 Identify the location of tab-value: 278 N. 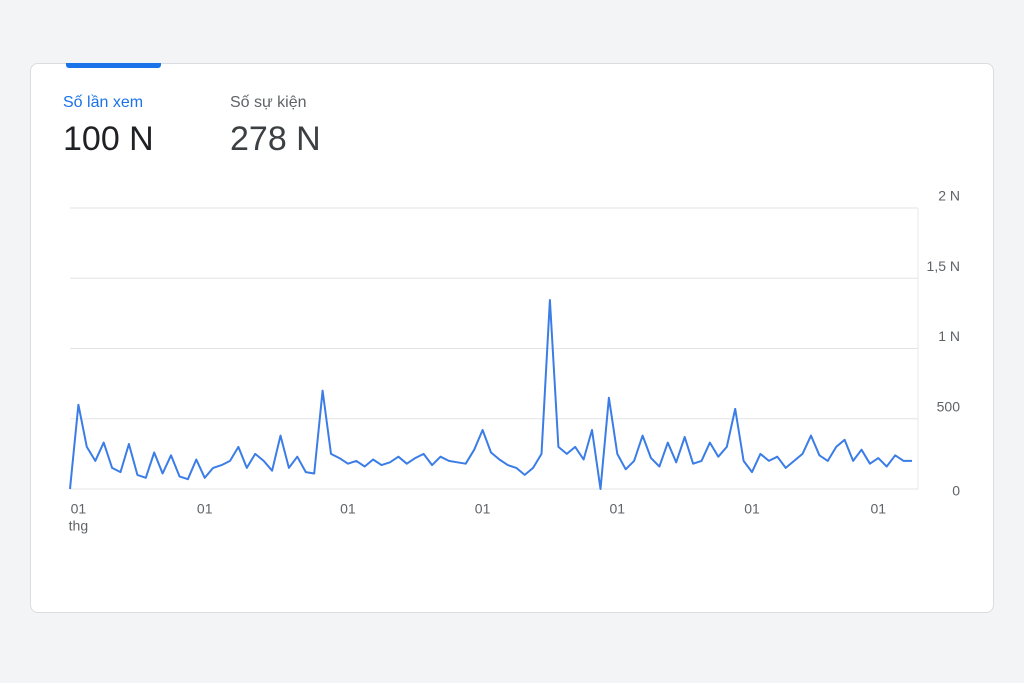
(275, 139).